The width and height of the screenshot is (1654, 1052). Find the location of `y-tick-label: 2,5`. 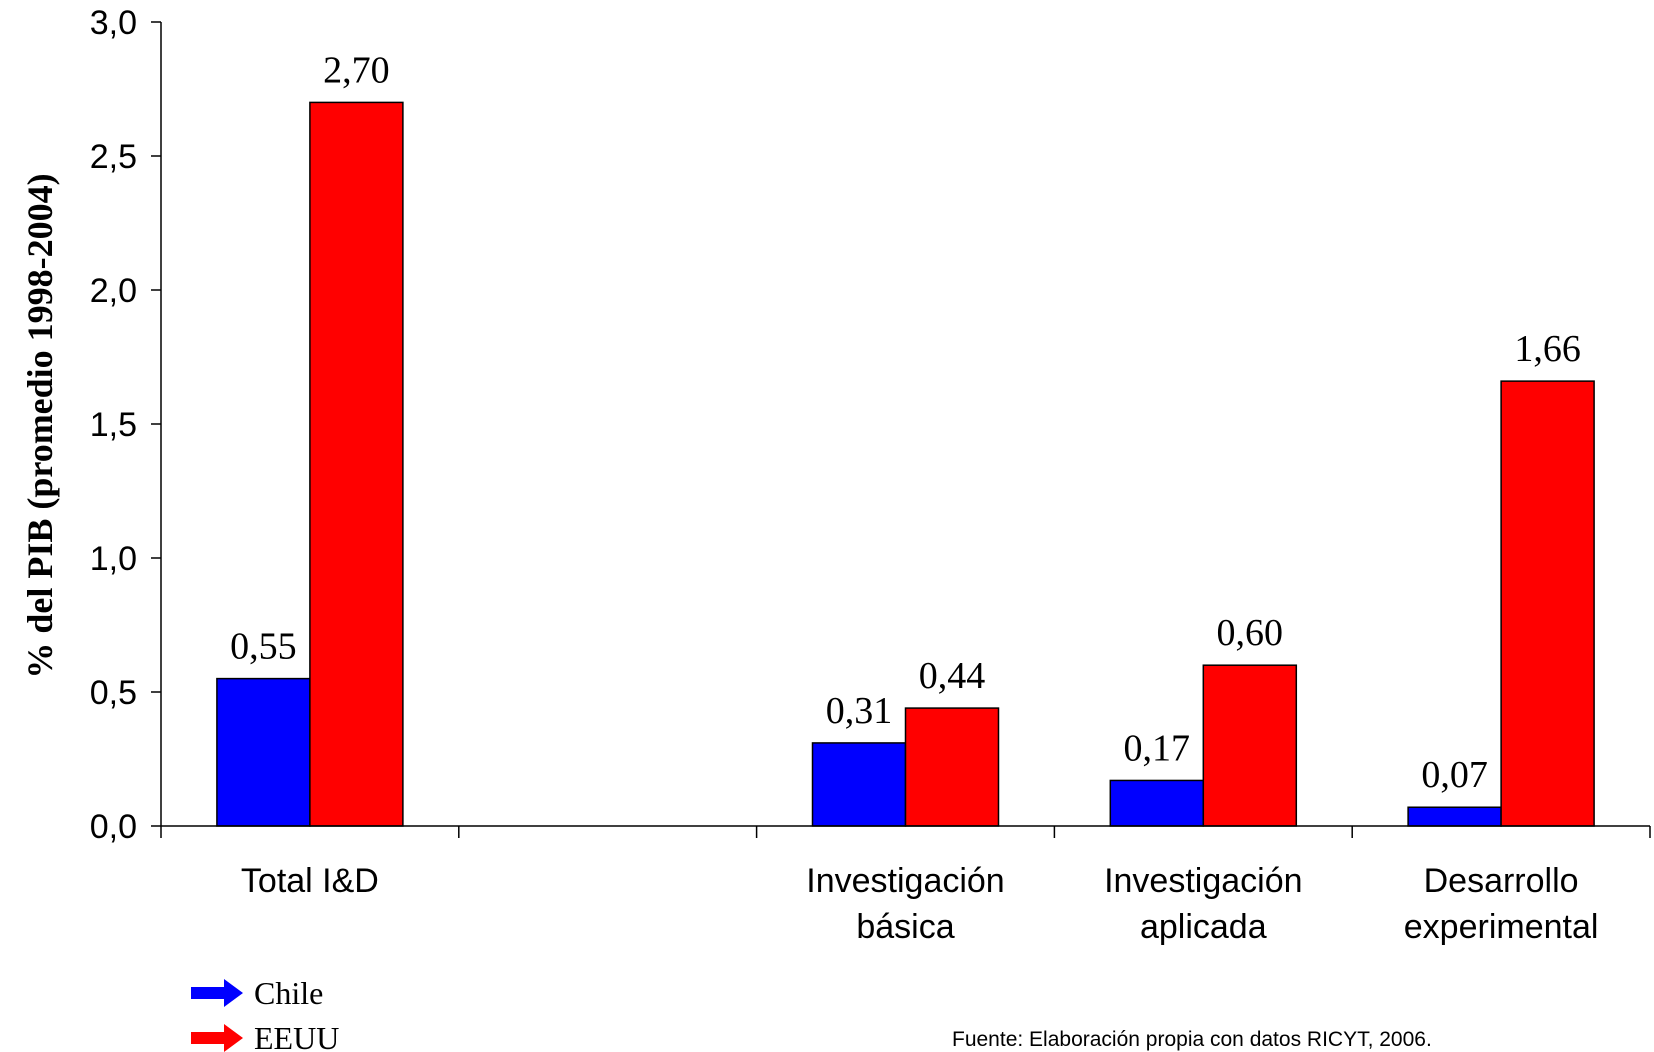

y-tick-label: 2,5 is located at coordinates (113, 157).